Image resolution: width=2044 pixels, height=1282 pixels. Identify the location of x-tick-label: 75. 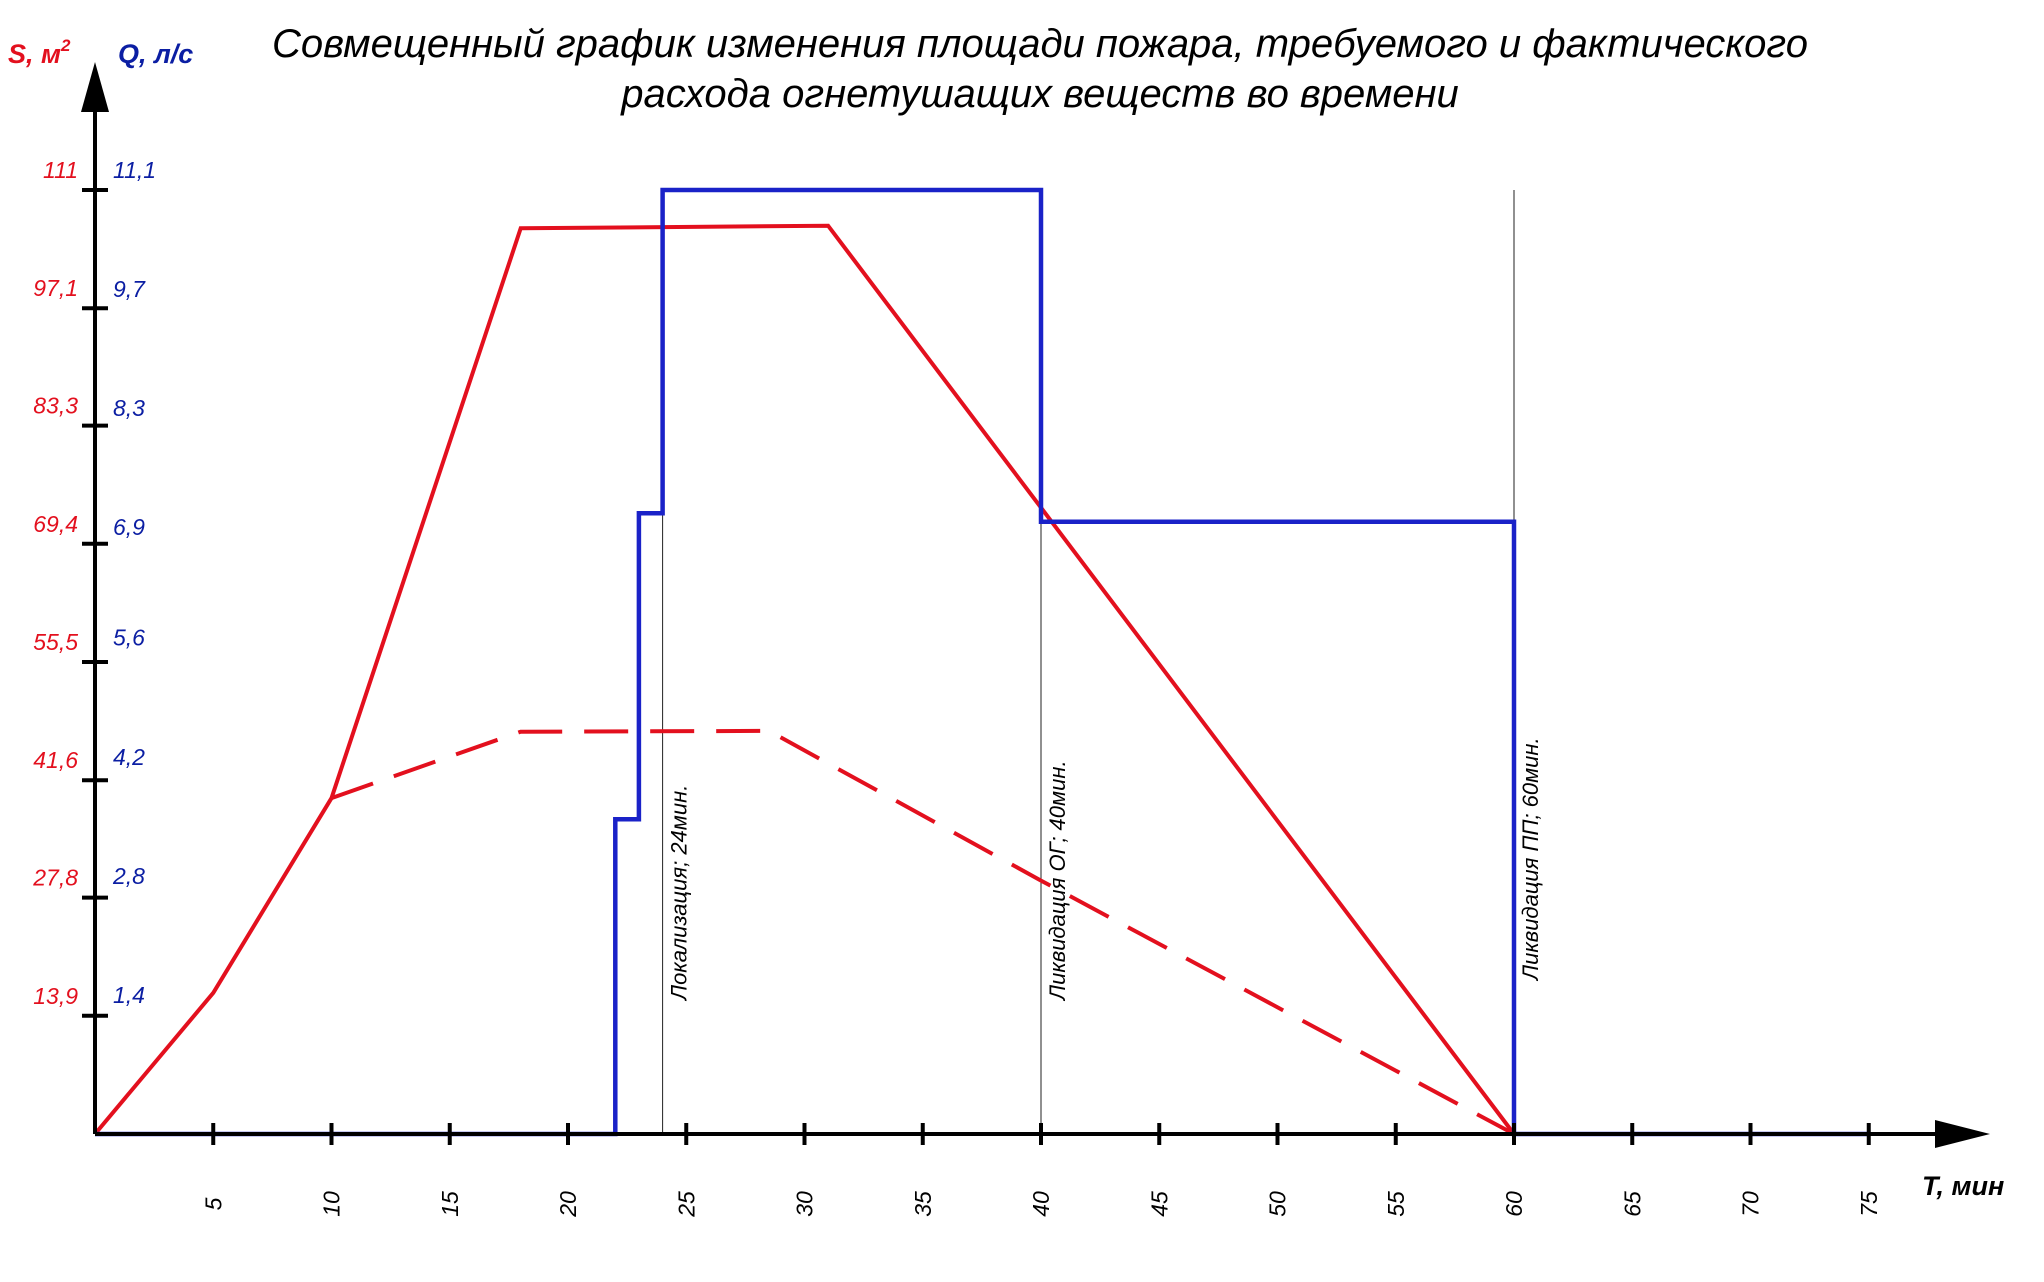
(1869, 1204).